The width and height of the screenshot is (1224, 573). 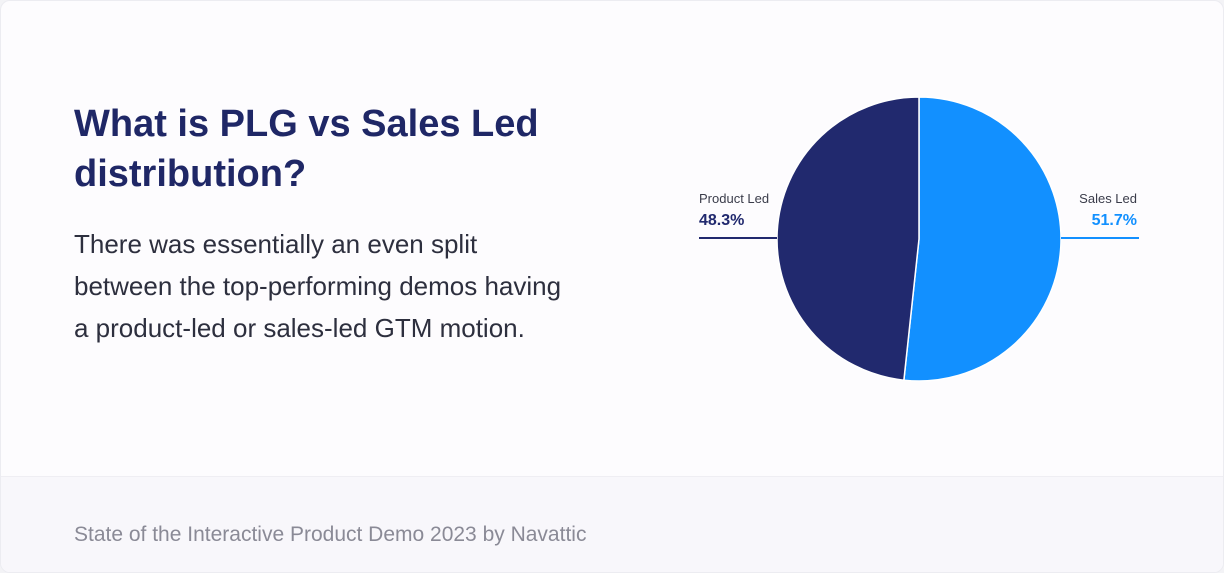 What do you see at coordinates (306, 149) in the screenshot?
I see `page-title: What is PLG vs Sales Led distribution?` at bounding box center [306, 149].